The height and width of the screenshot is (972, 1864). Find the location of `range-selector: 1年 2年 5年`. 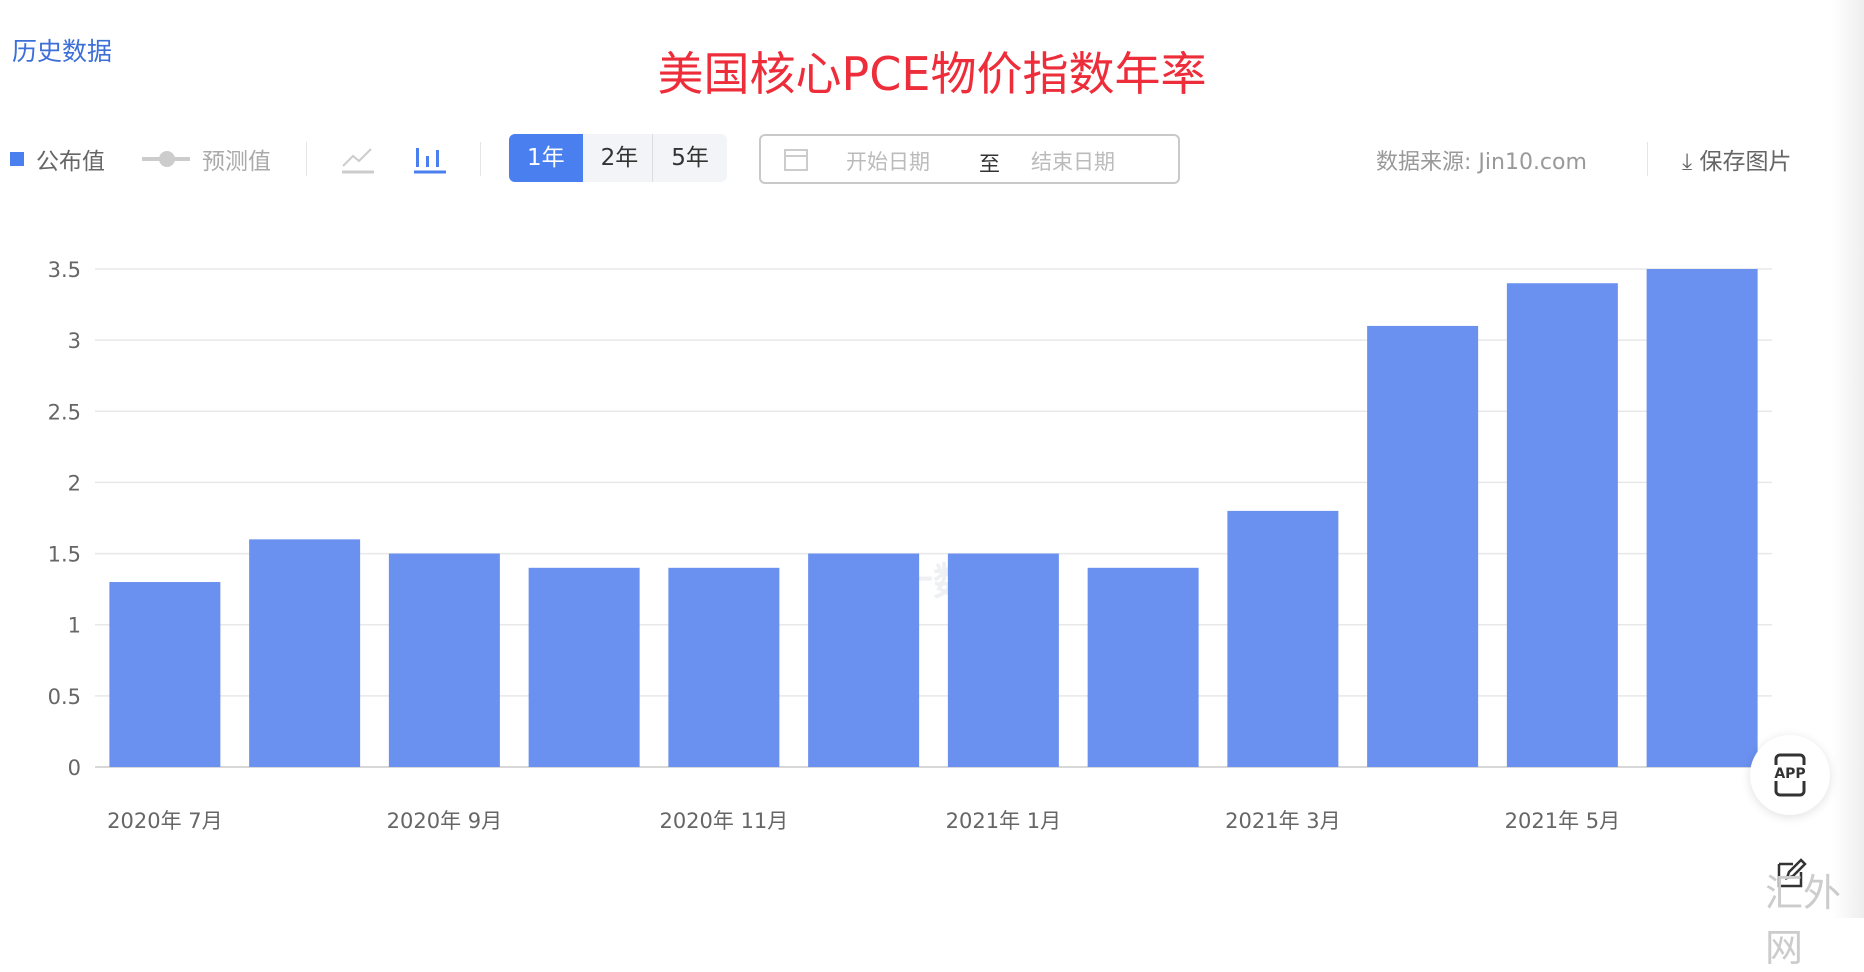

range-selector: 1年 2年 5年 is located at coordinates (618, 158).